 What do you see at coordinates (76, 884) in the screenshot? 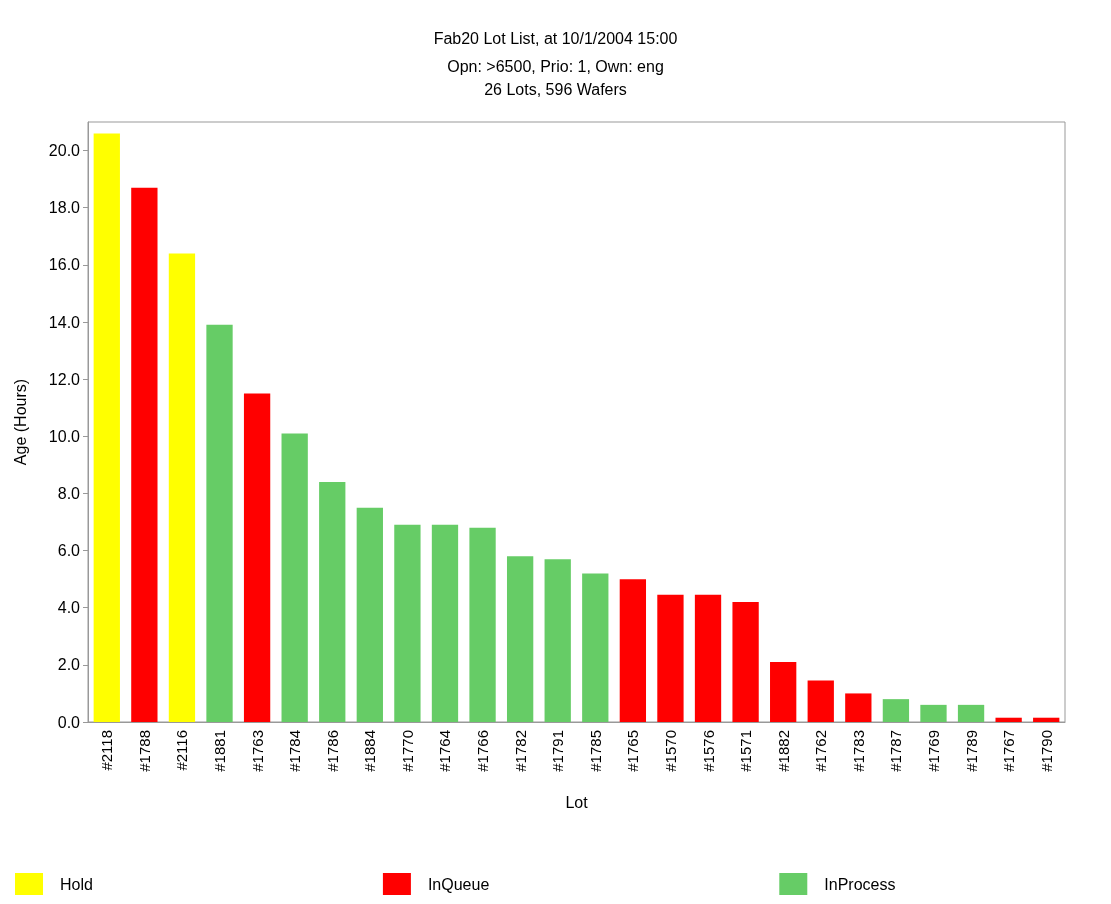
I see `legend-label: Hold` at bounding box center [76, 884].